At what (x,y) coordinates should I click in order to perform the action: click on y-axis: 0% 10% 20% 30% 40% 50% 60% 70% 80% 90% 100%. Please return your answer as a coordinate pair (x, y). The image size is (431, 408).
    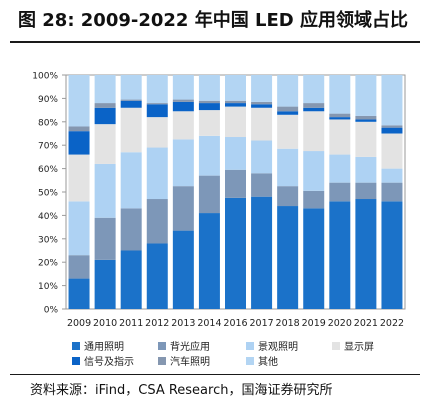
    Looking at the image, I should click on (49, 194).